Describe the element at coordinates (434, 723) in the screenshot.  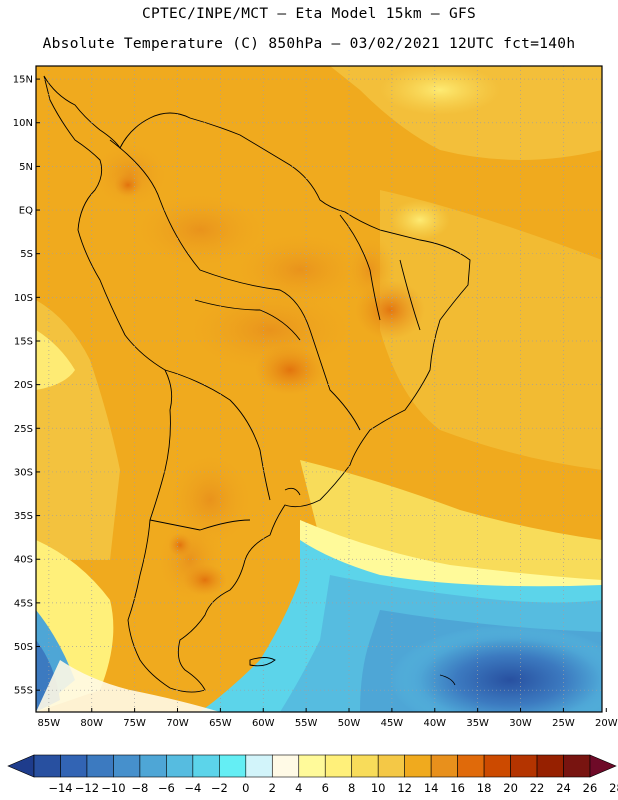
I see `lon-label: 40W` at that location.